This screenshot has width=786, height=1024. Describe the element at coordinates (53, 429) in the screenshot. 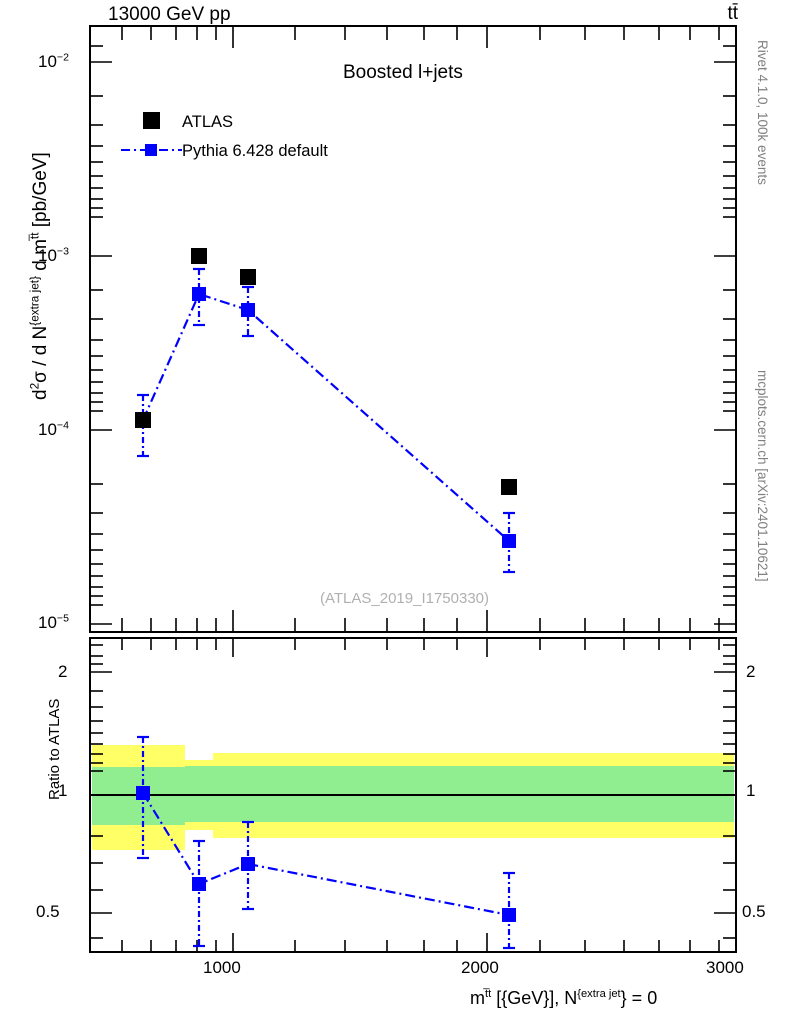

I see `y-tick-label-1e-4: 10⁻⁴` at that location.